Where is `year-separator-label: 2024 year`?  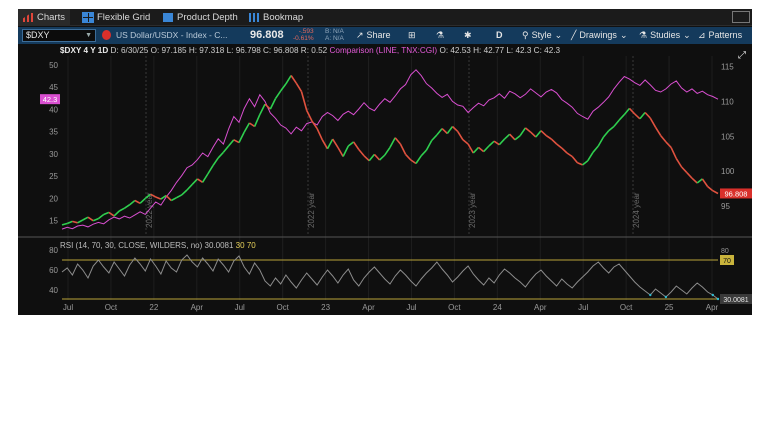 year-separator-label: 2024 year is located at coordinates (636, 210).